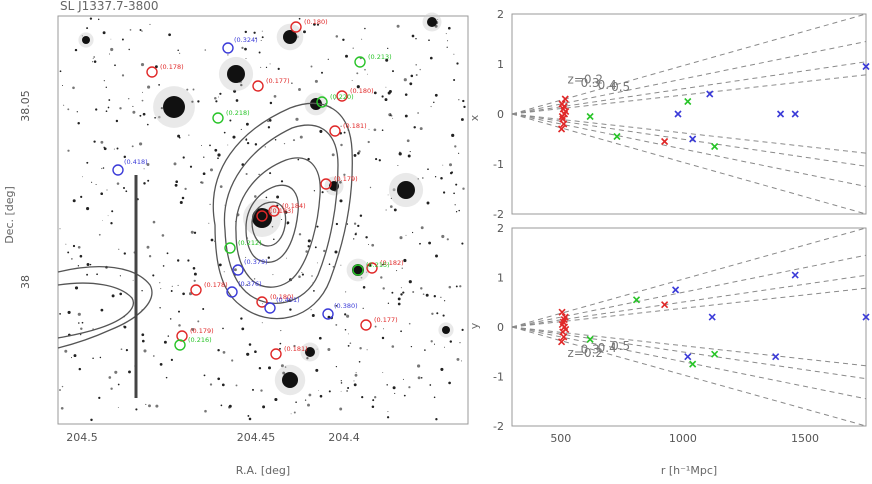 The height and width of the screenshot is (484, 872). Describe the element at coordinates (474, 325) in the screenshot. I see `bottom-ylabel: y` at that location.